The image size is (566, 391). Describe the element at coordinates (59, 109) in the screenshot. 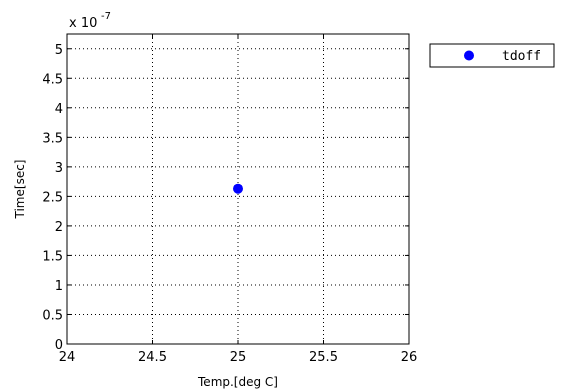

I see `y-tick-label: 4` at that location.